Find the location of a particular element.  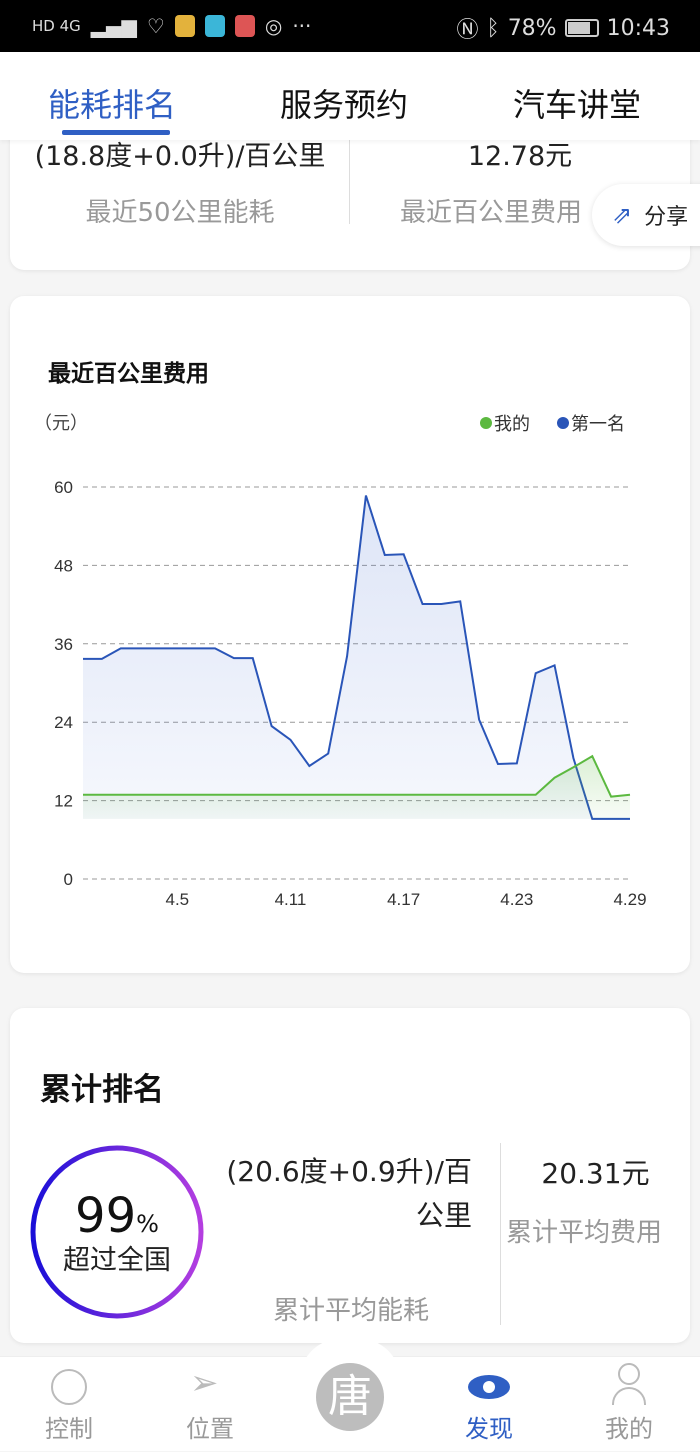

nav-item-center: 唐 is located at coordinates (350, 1404).